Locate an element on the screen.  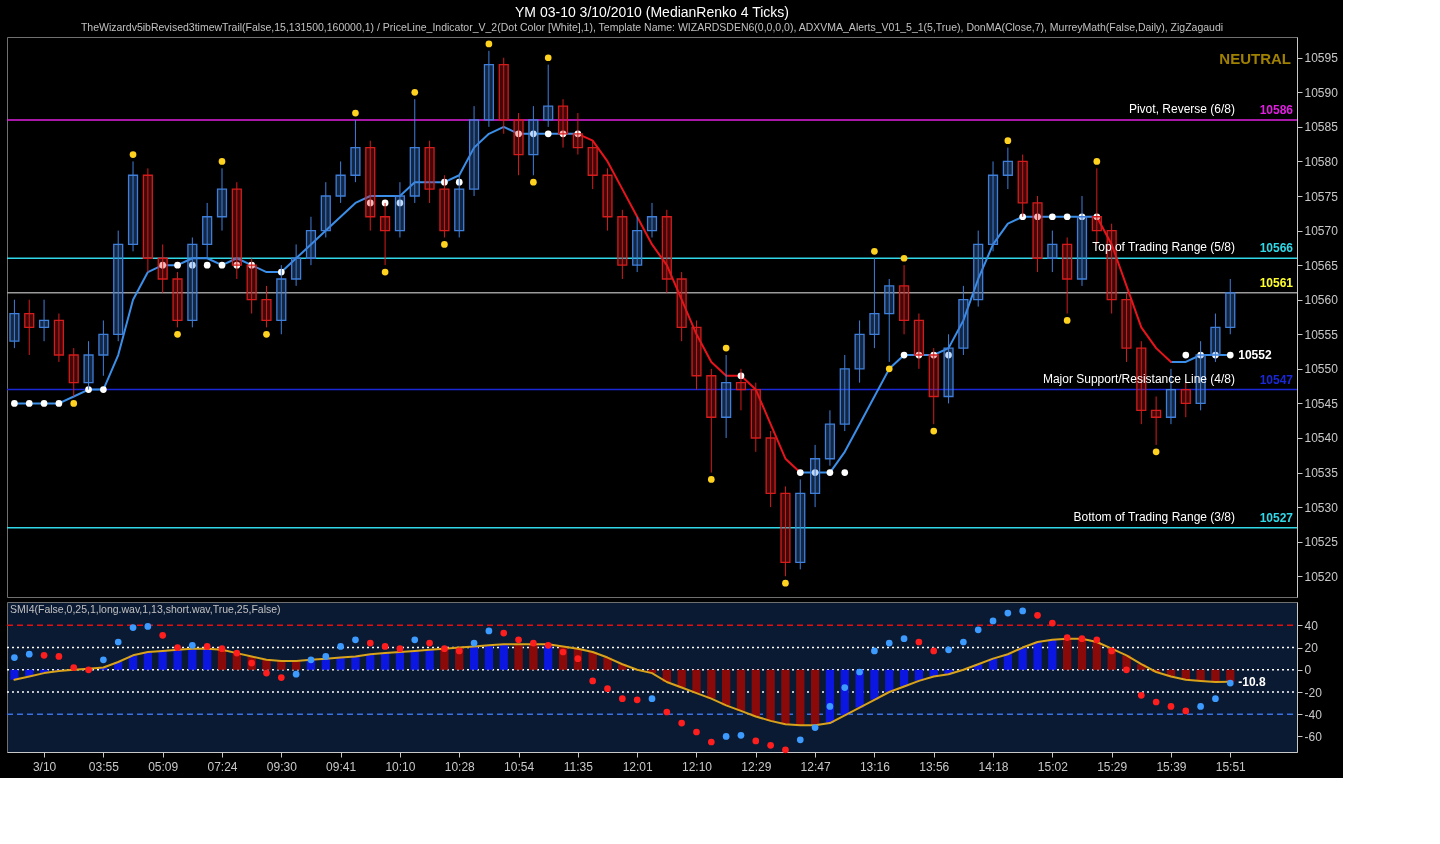
annotation: 10547 is located at coordinates (1276, 379).